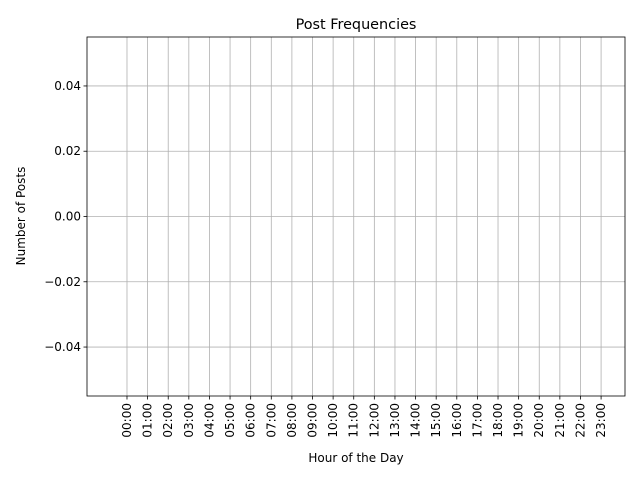  Describe the element at coordinates (374, 420) in the screenshot. I see `x-tick-label: 12:00` at that location.